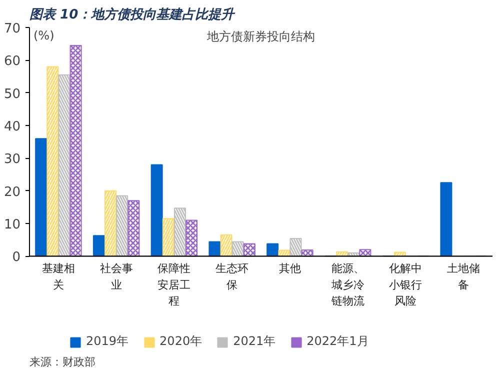  Describe the element at coordinates (260, 37) in the screenshot. I see `chart-subtitle: 地方债新券投向结构` at that location.